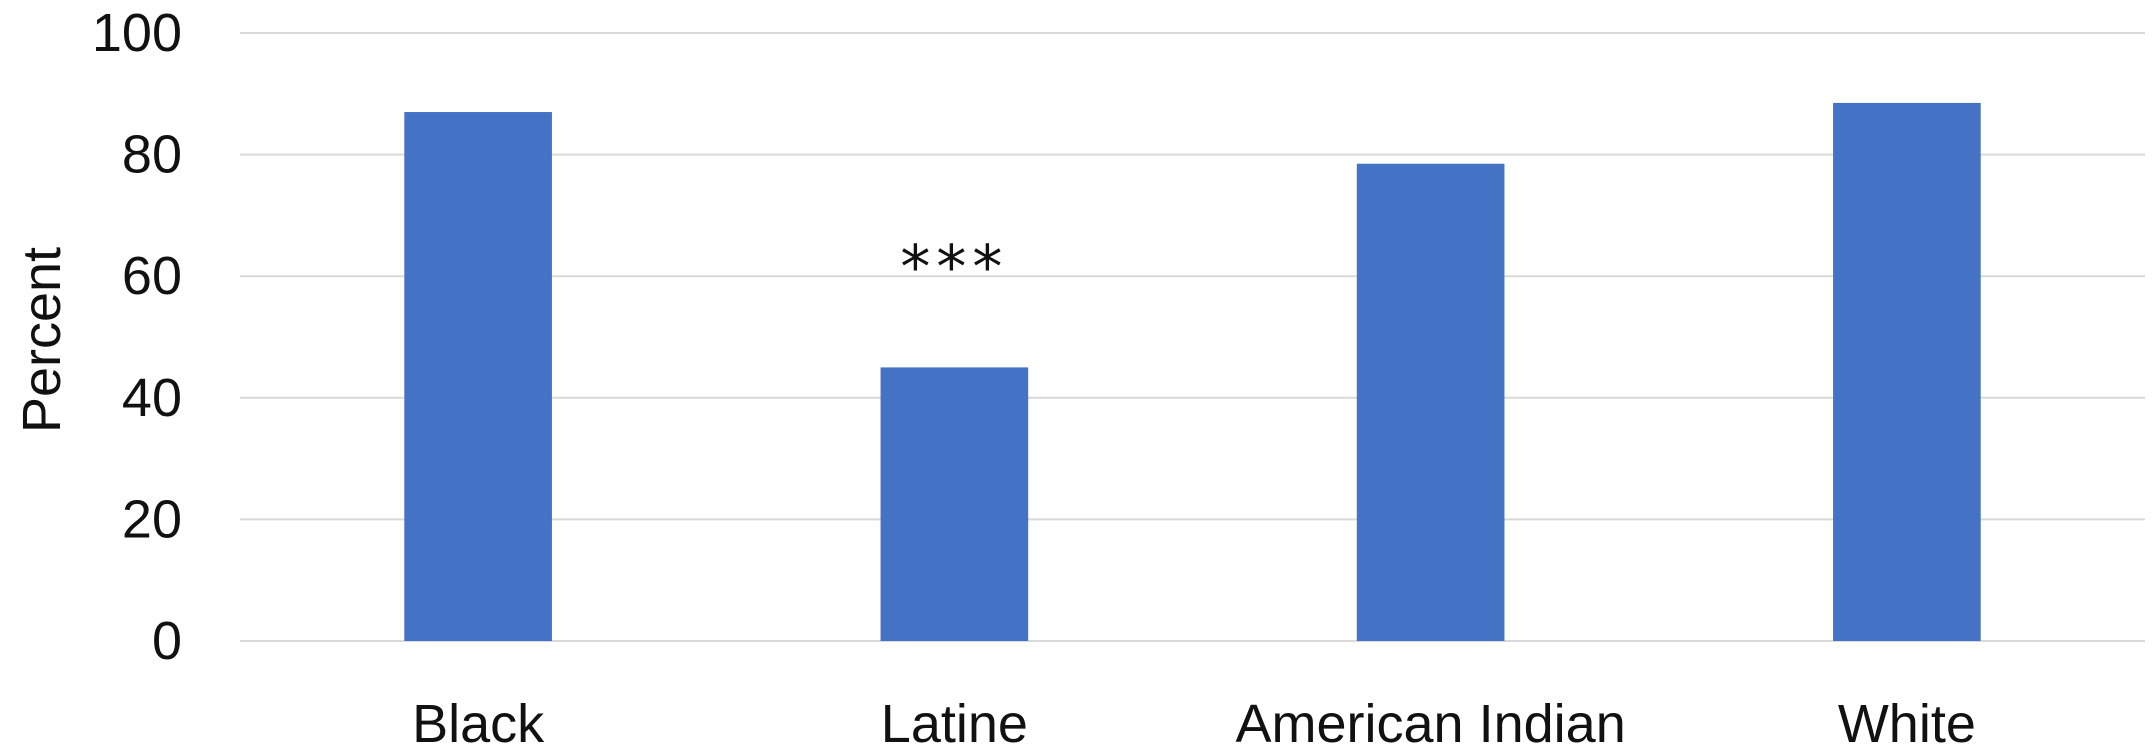 This screenshot has height=748, width=2155. I want to click on x-category-label: American Indian, so click(1431, 721).